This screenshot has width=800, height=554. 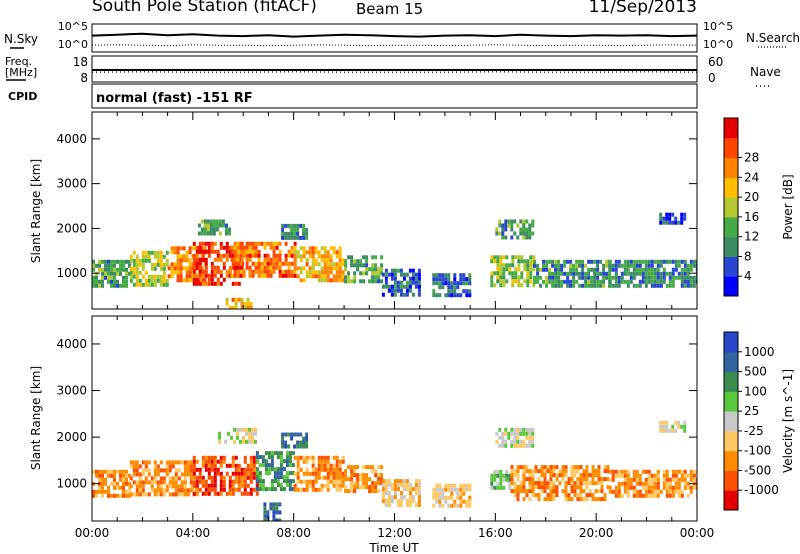 I want to click on colorbar-tick-label: -1000, so click(x=761, y=490).